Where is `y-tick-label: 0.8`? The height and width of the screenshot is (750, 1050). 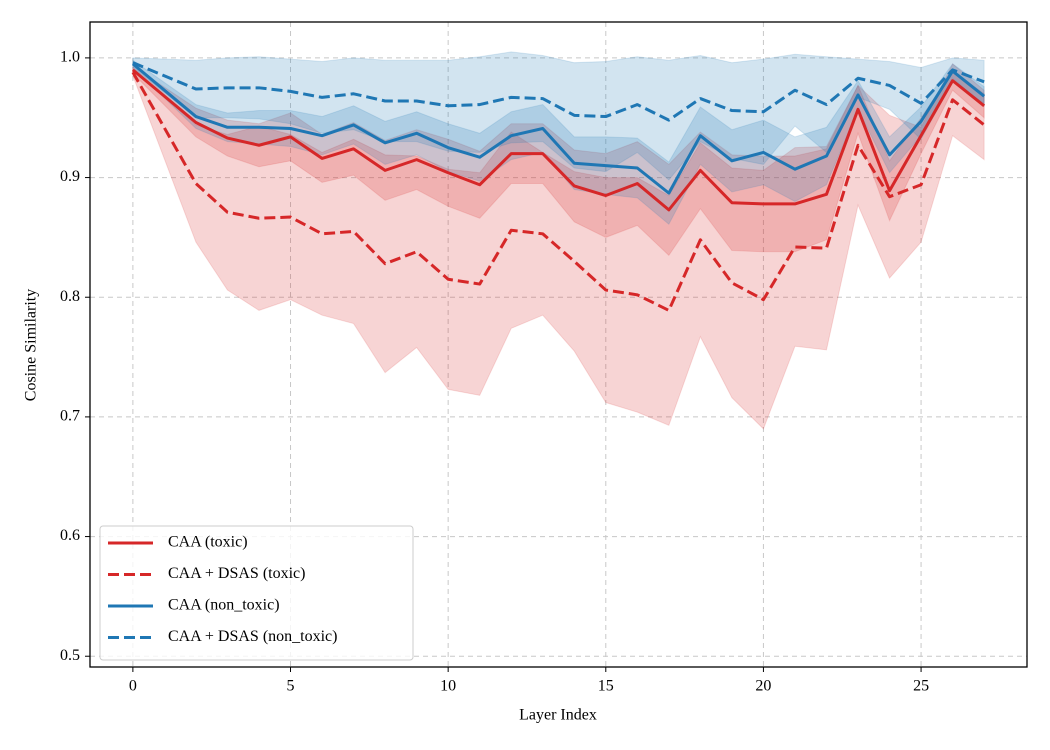
y-tick-label: 0.8 is located at coordinates (70, 296).